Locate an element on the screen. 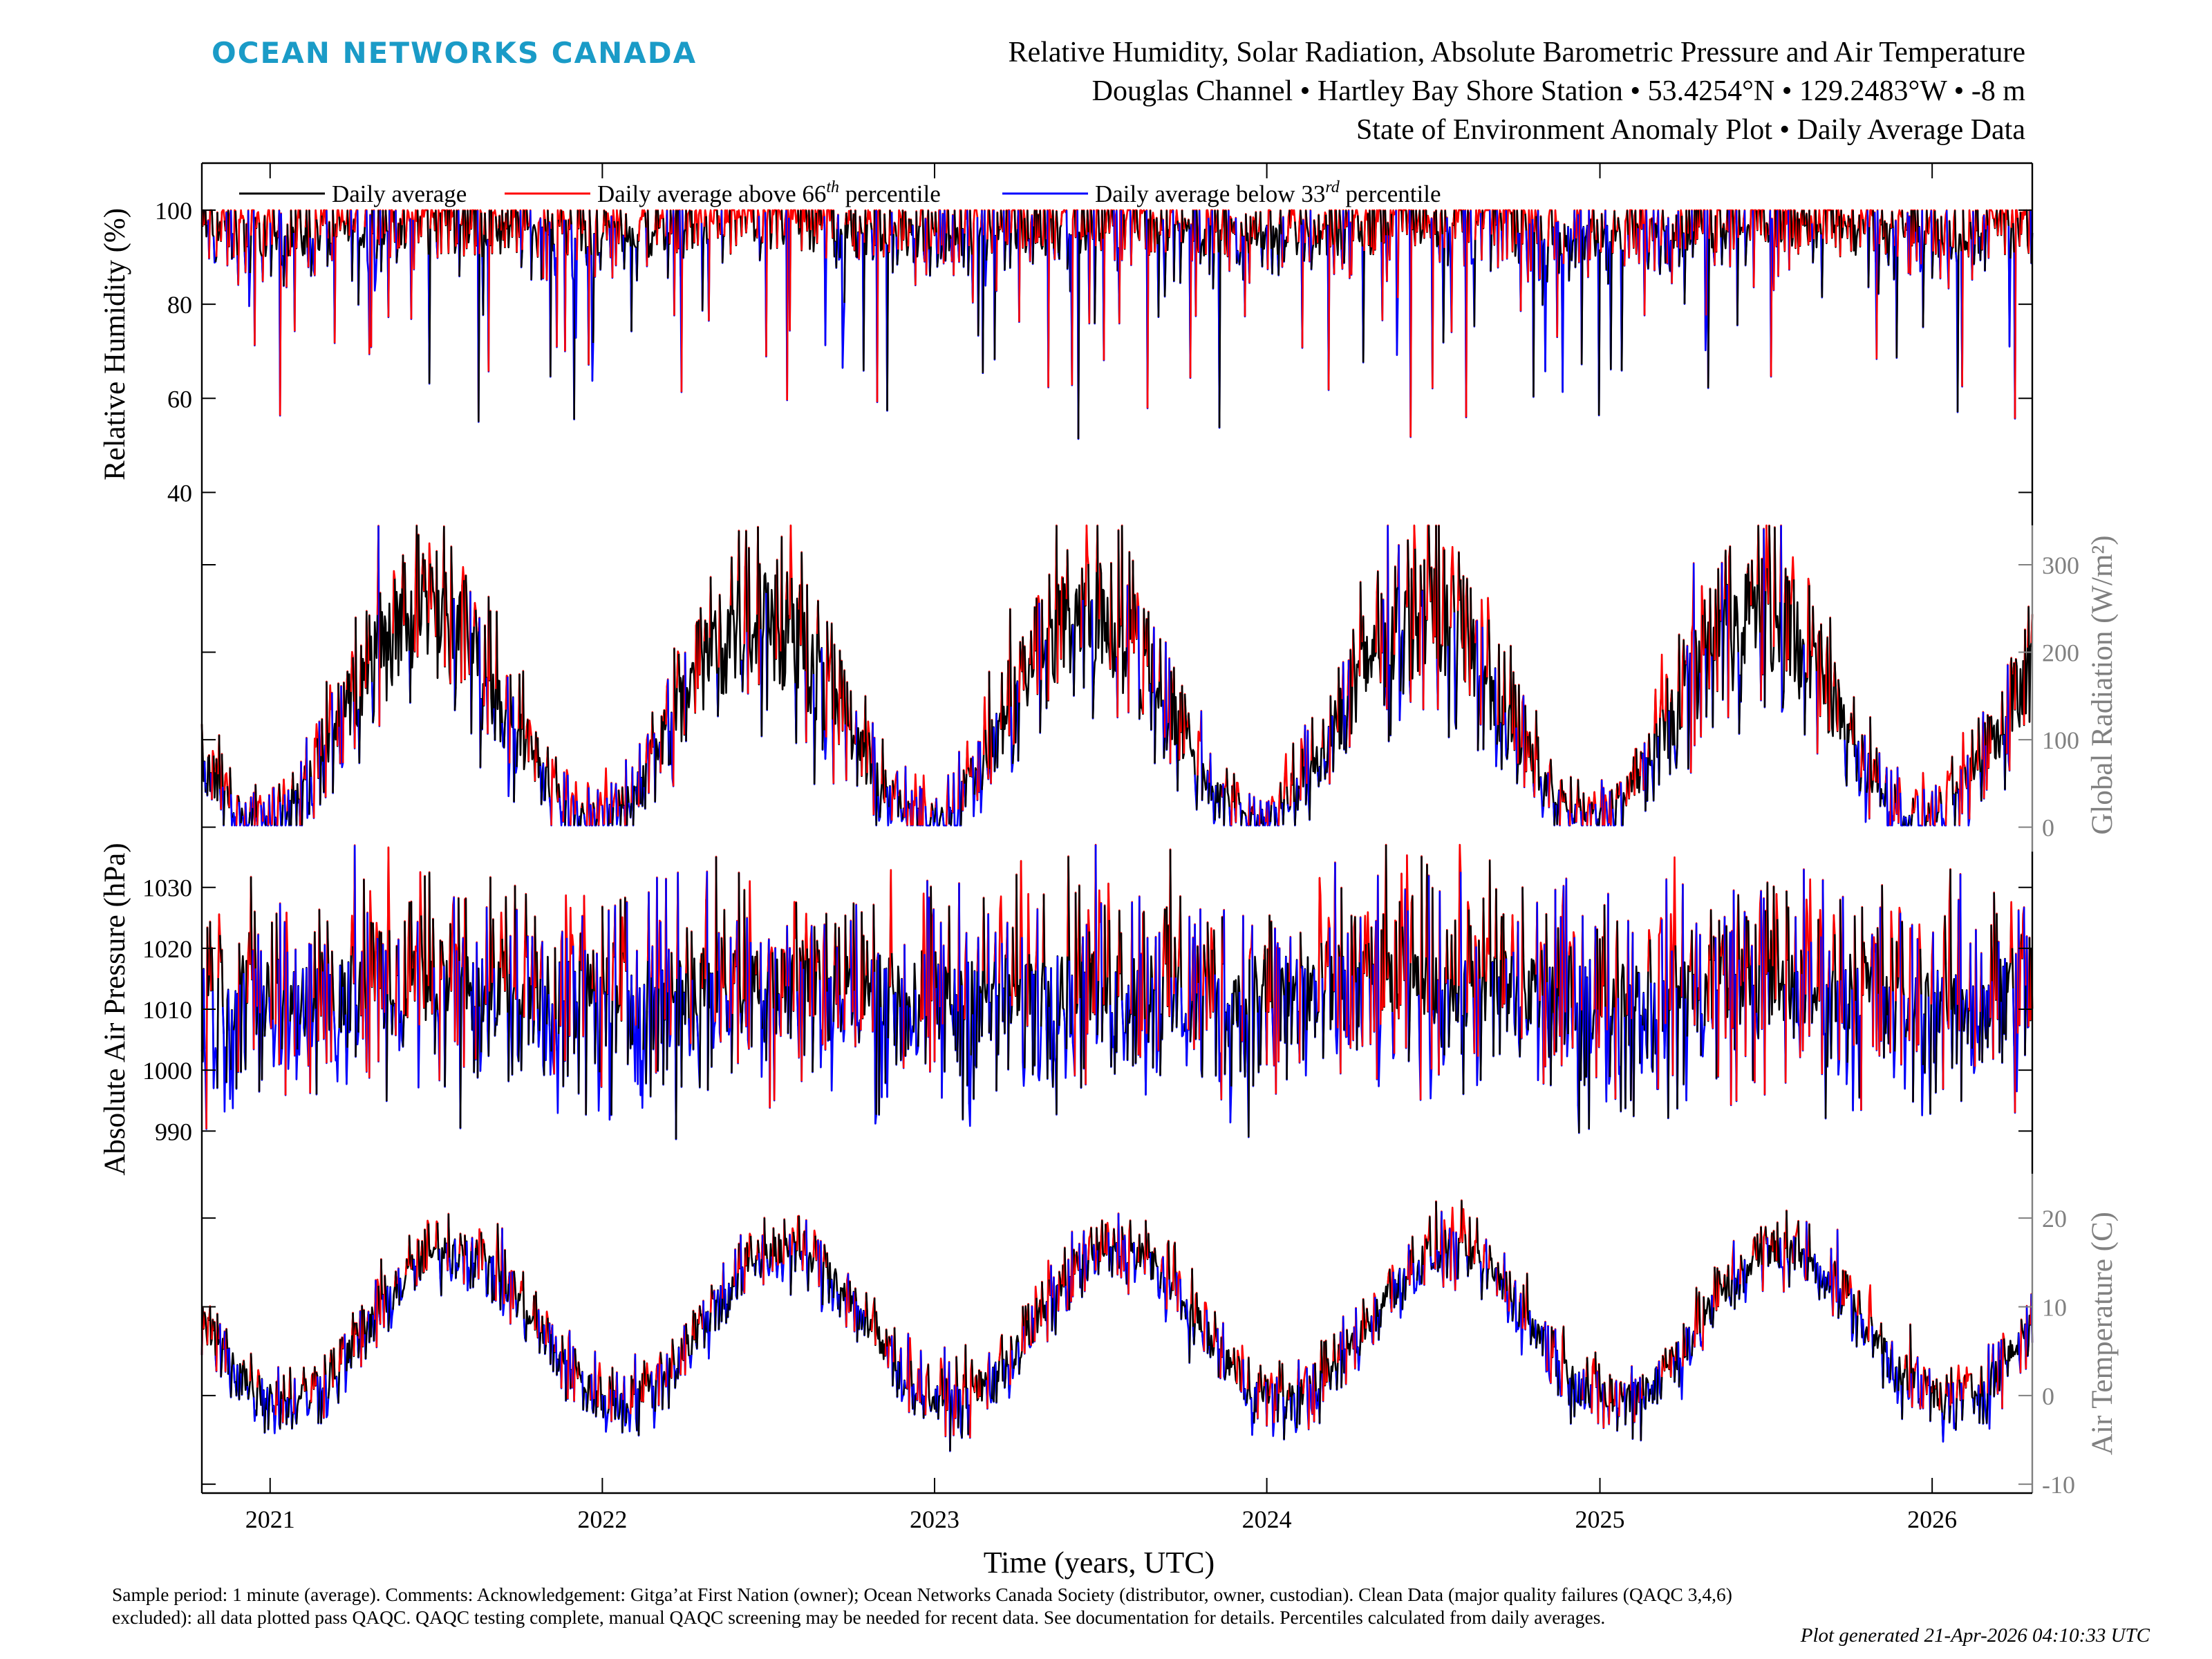 Image resolution: width=2212 pixels, height=1659 pixels. y-tick-label-temperature: 10 is located at coordinates (2054, 1308).